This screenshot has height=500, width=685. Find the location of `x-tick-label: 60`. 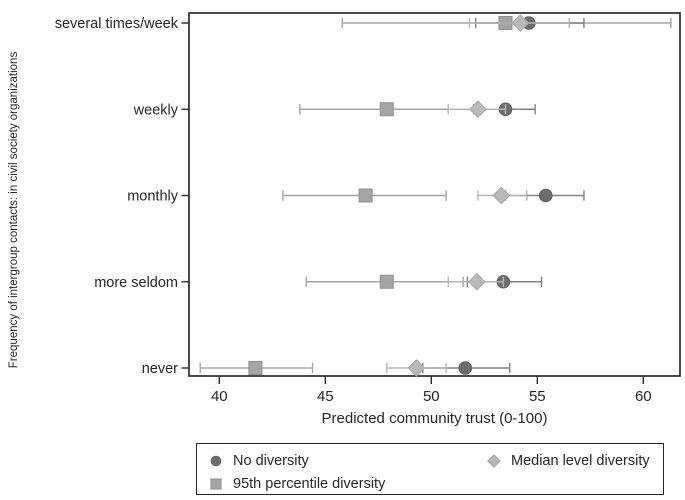

x-tick-label: 60 is located at coordinates (643, 396).